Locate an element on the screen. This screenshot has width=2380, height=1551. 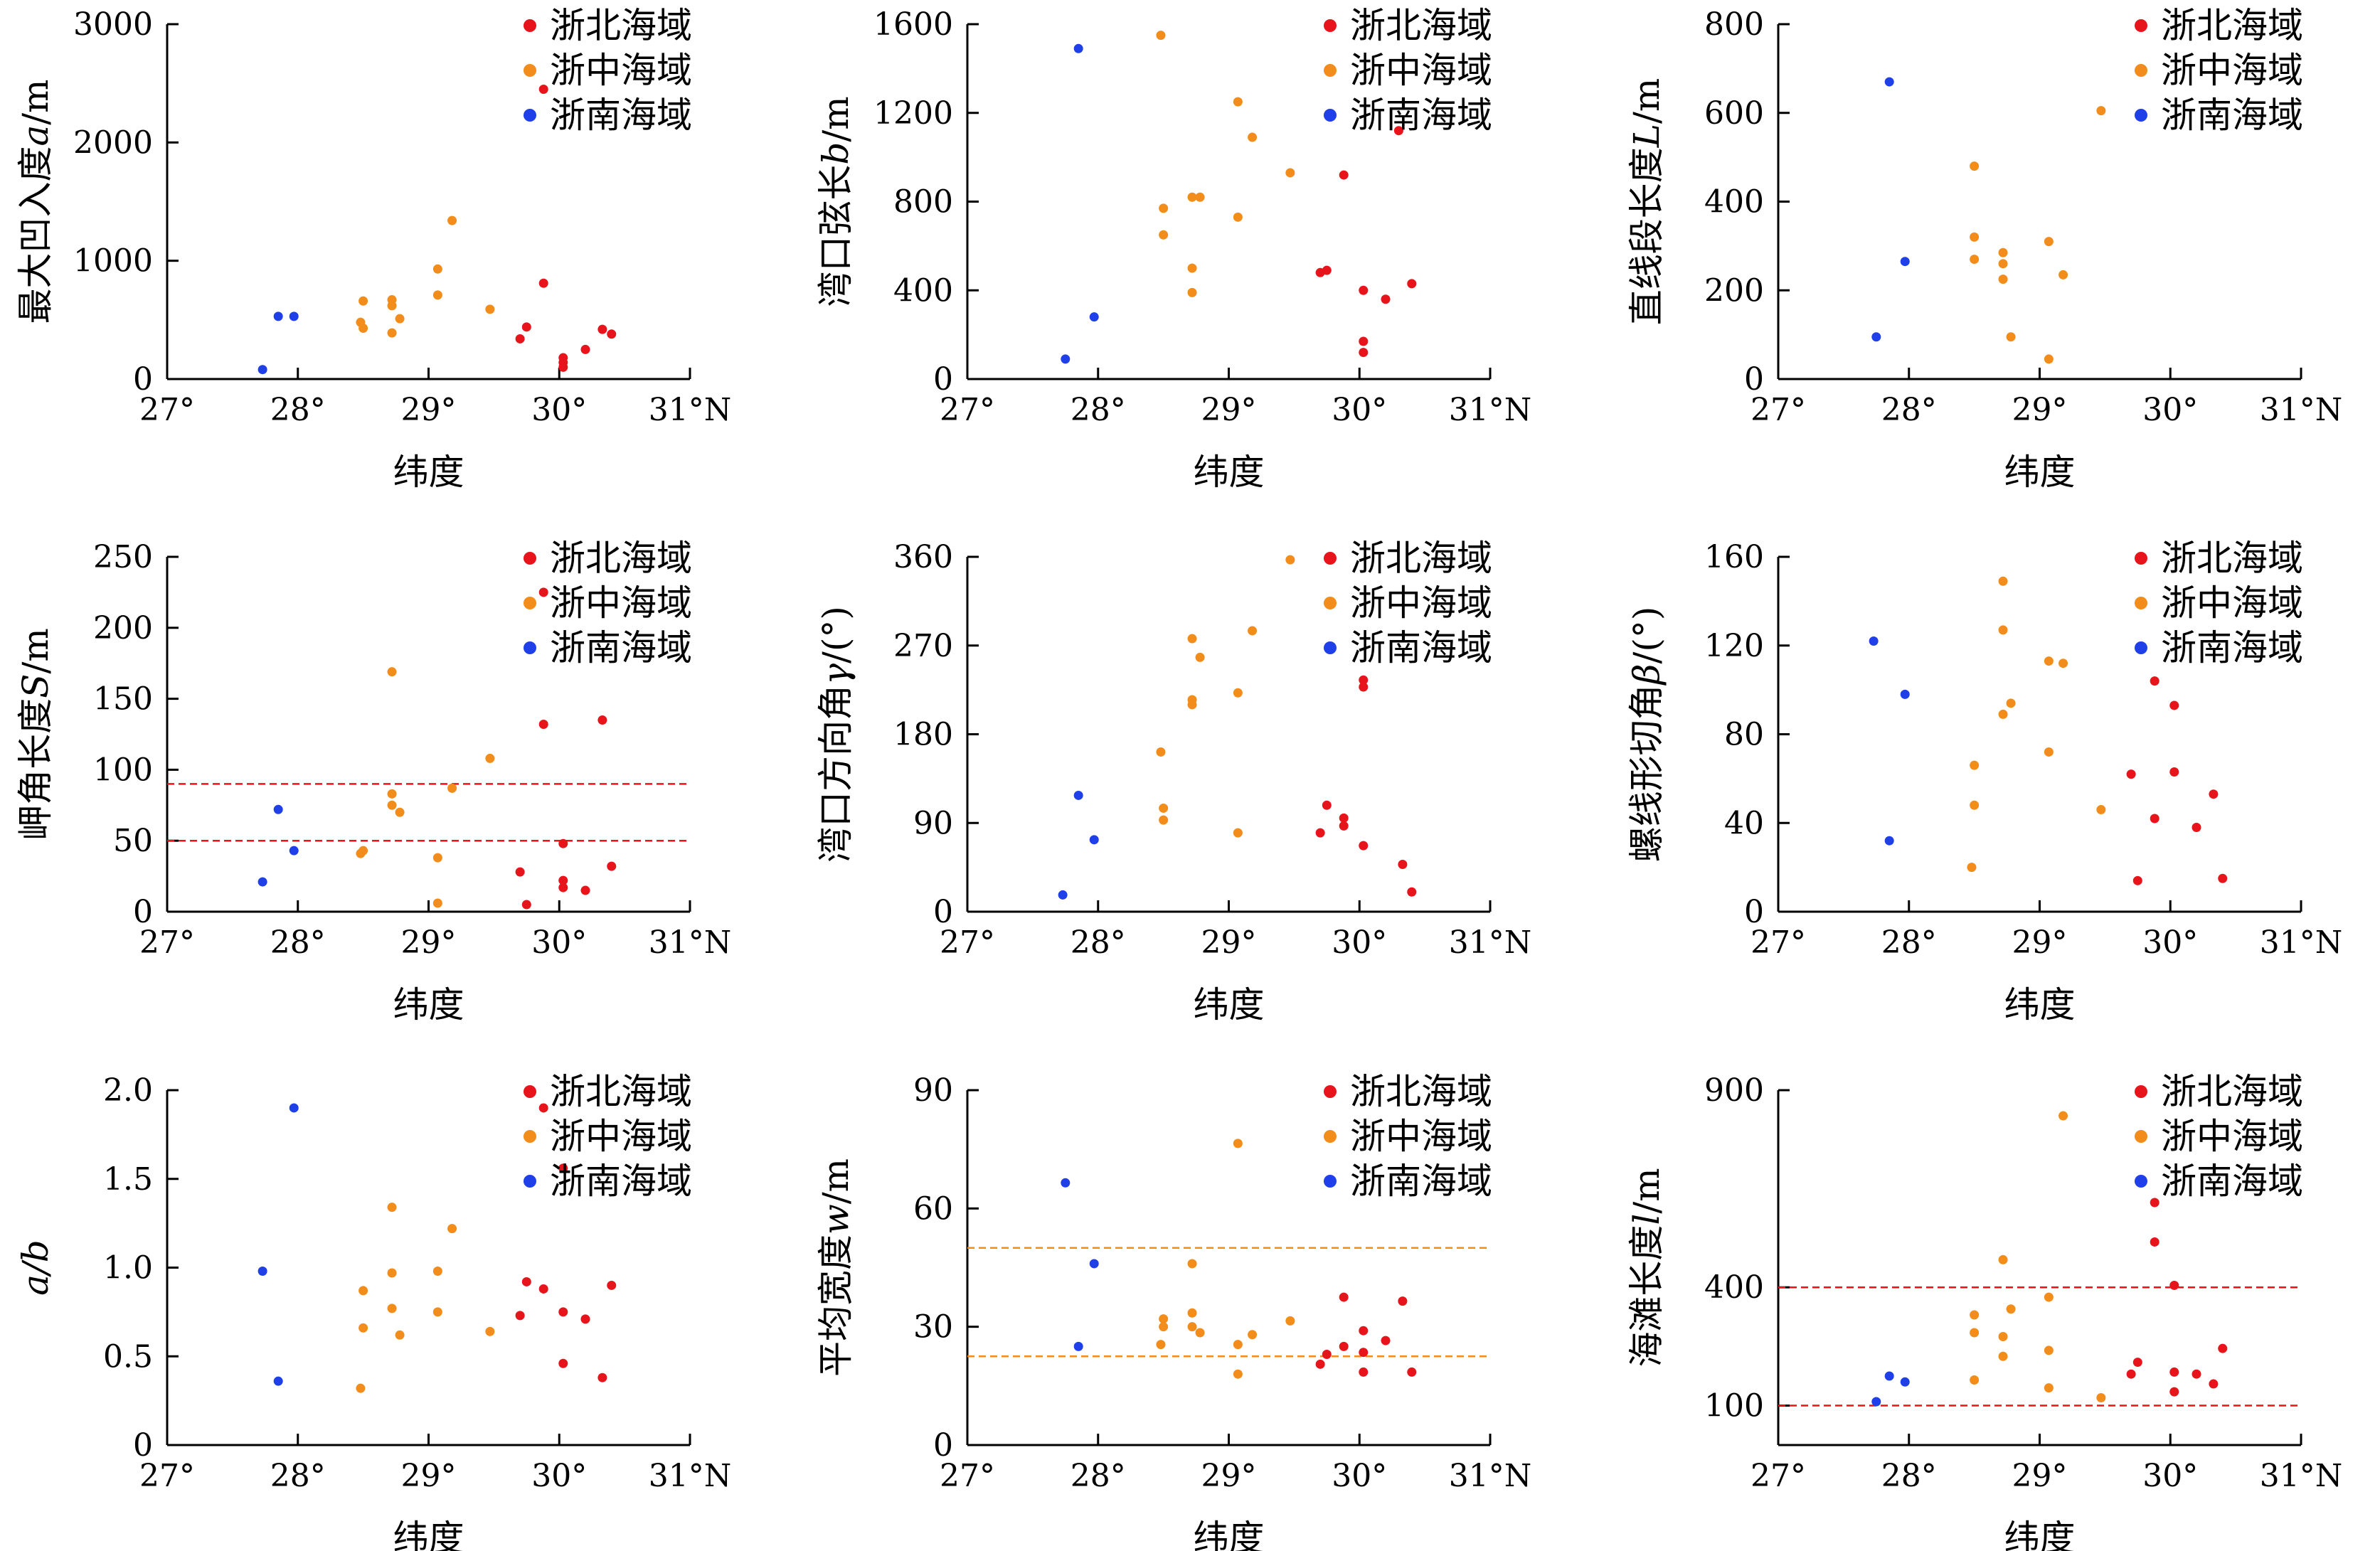
y-axis-label-part: 螺线形切角 is located at coordinates (1646, 773).